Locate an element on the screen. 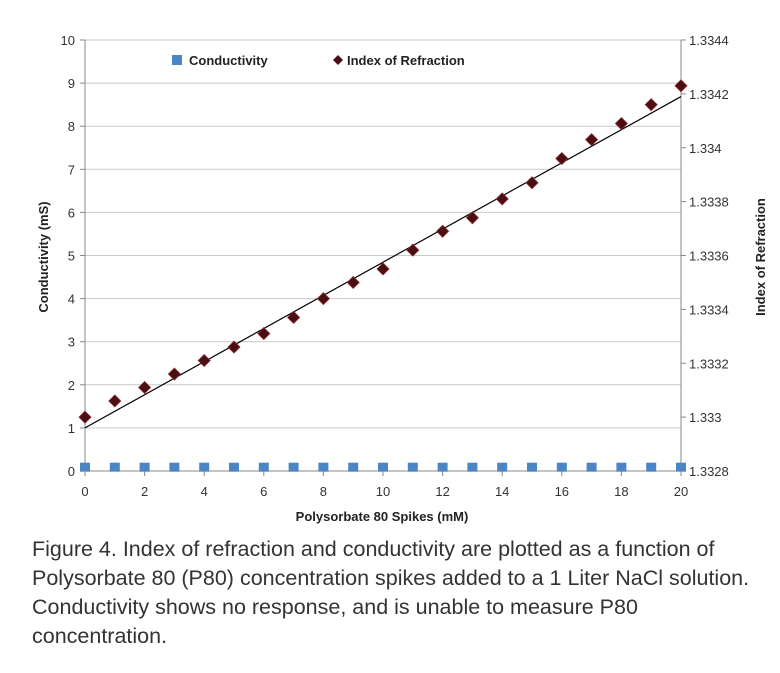 The height and width of the screenshot is (673, 780). x-tick-label: 20 is located at coordinates (681, 491).